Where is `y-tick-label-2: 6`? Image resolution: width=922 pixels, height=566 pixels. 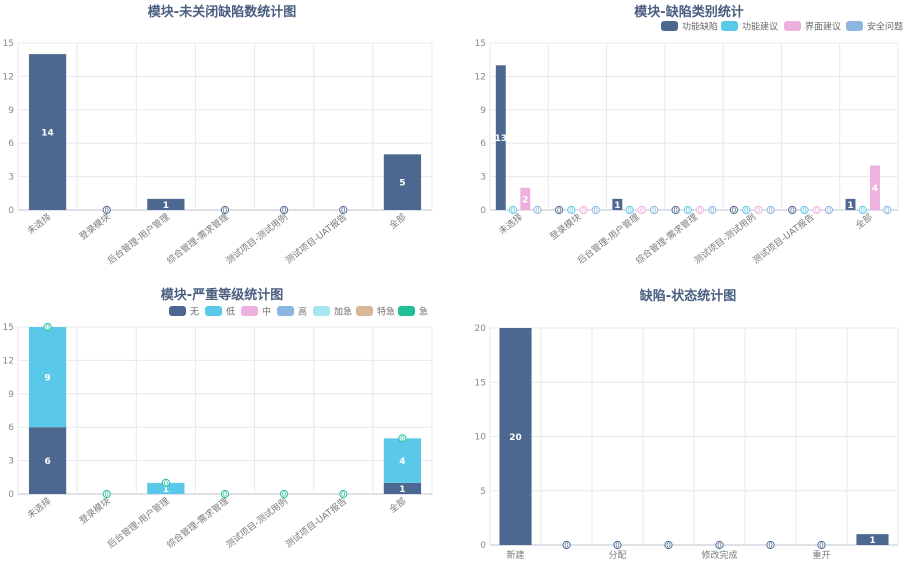 y-tick-label-2: 6 is located at coordinates (11, 144).